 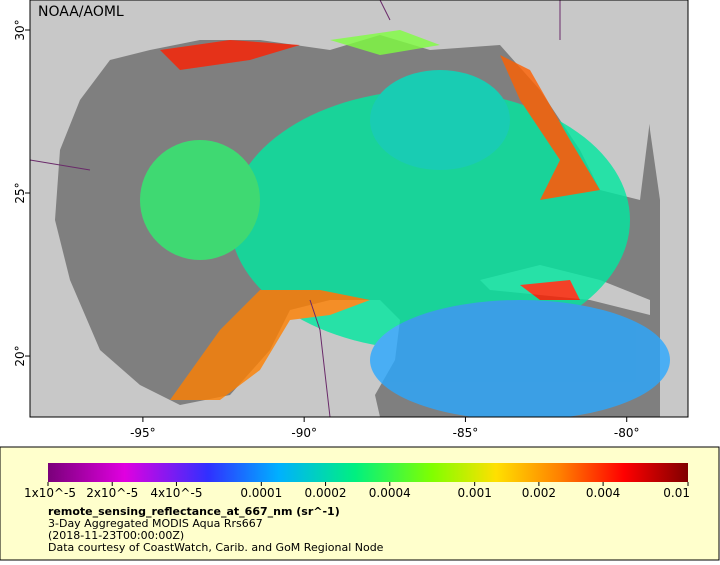 I want to click on colorbar-tick-label: 1x10^-5, so click(x=50, y=493).